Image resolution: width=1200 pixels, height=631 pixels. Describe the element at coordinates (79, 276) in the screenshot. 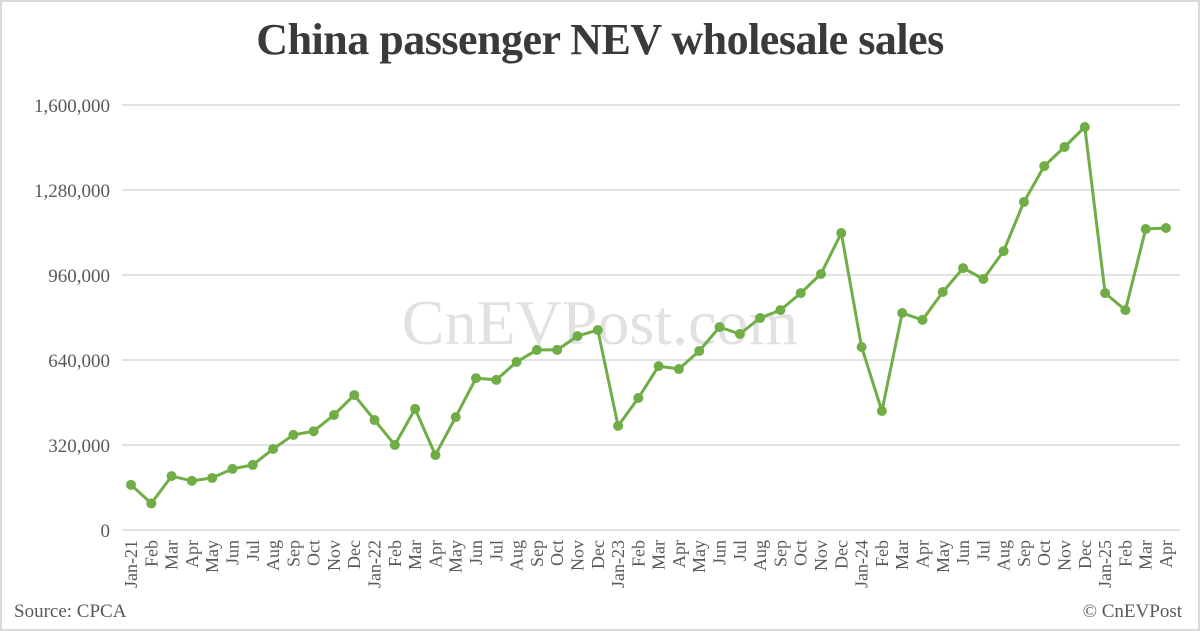

I see `y-tick-label: 960,000` at that location.